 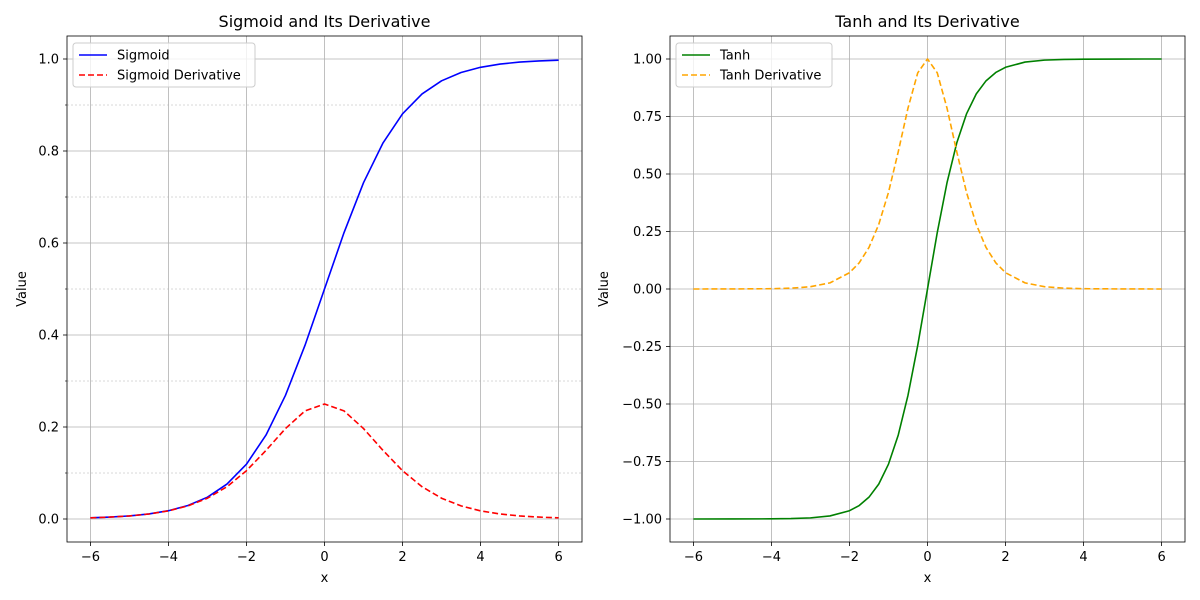 I want to click on y-tick-label: 1.0, so click(x=48, y=60).